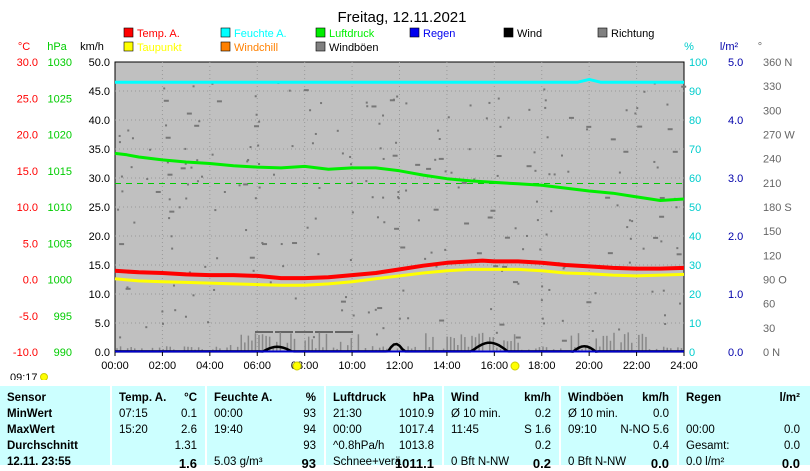 The height and width of the screenshot is (471, 810). Describe the element at coordinates (185, 446) in the screenshot. I see `table-cell-1-2-b: 1.31` at that location.